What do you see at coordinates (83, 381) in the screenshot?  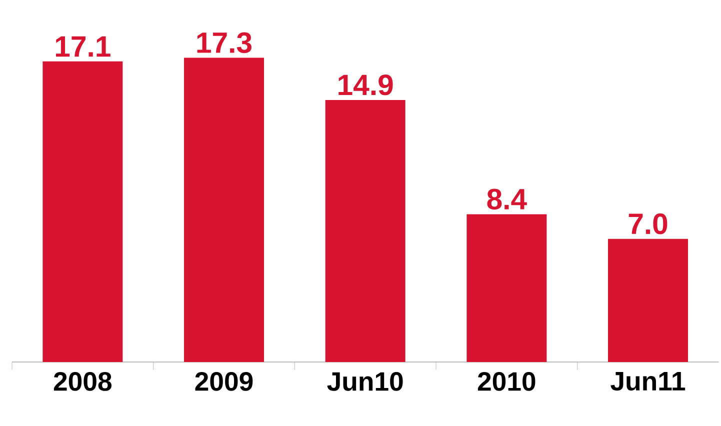 I see `x-tick-label: 2008` at bounding box center [83, 381].